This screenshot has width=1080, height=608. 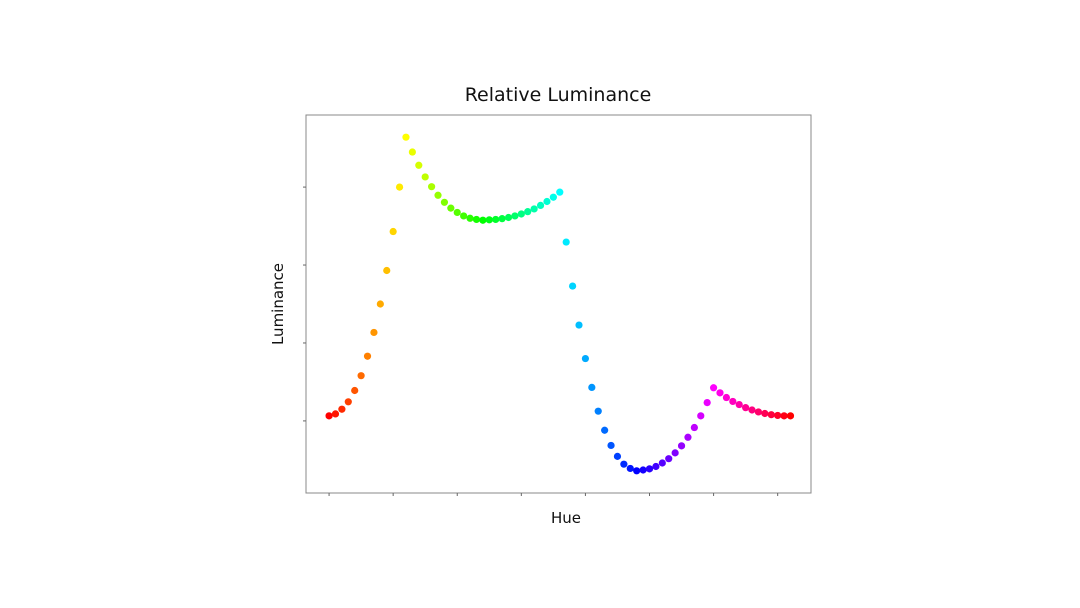 What do you see at coordinates (558, 95) in the screenshot?
I see `chart-title: Relative Luminance` at bounding box center [558, 95].